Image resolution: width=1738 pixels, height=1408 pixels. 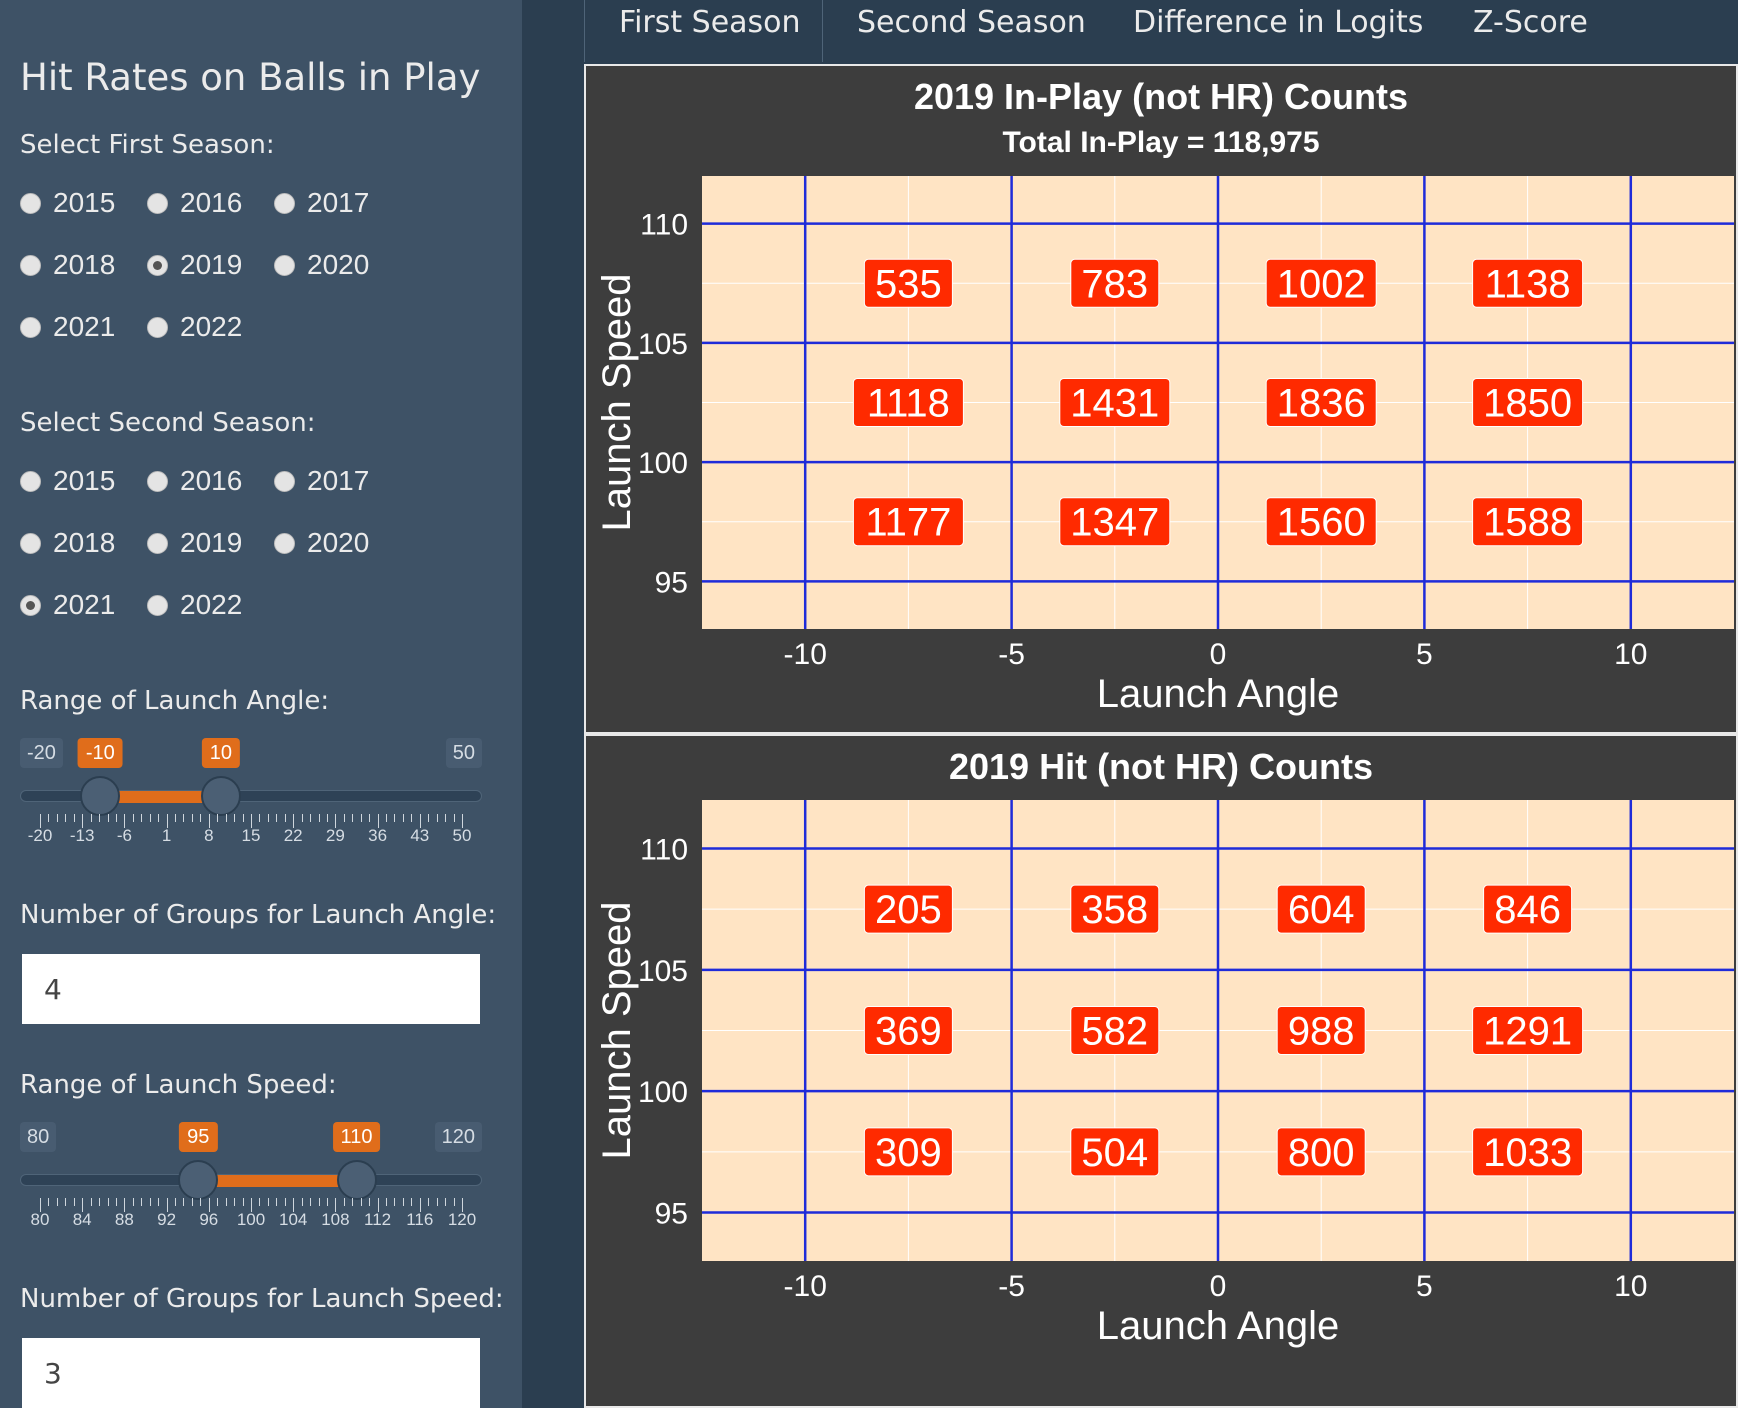 I want to click on cell-count-label: 1002, so click(x=1321, y=284).